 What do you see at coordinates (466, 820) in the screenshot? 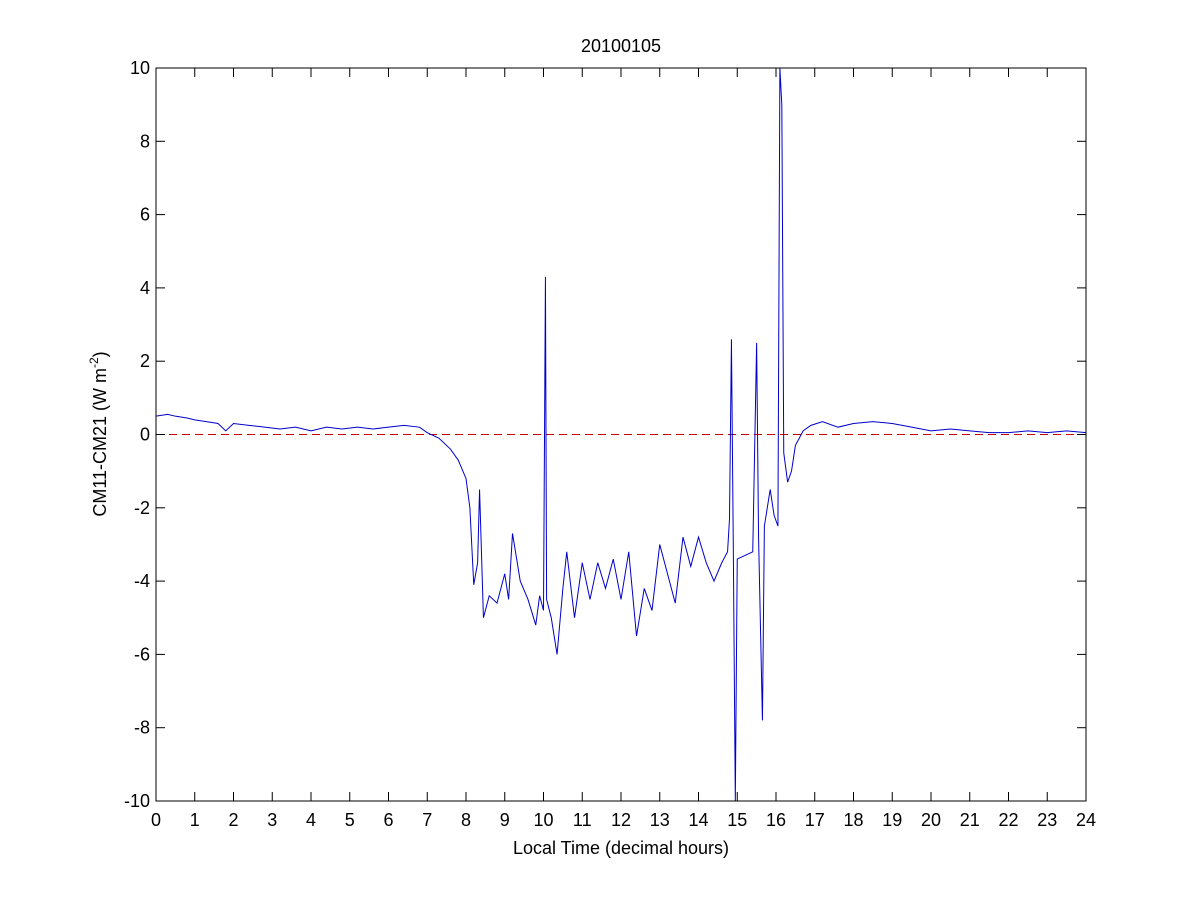
I see `x-tick-label: 8` at bounding box center [466, 820].